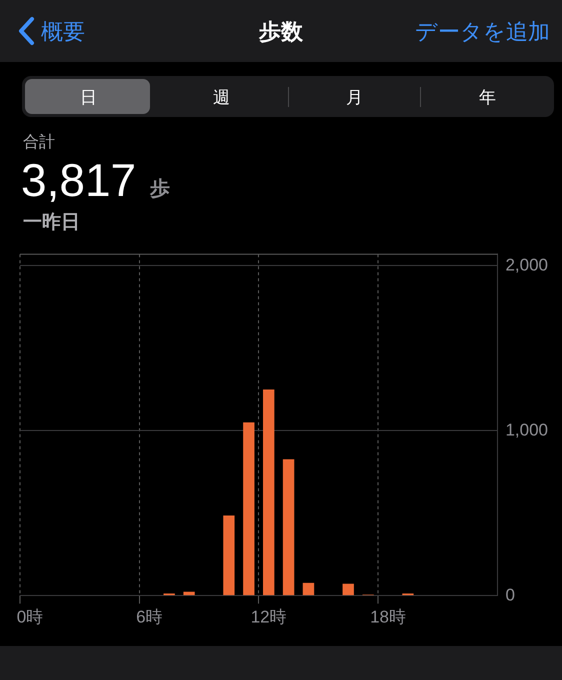  I want to click on y-tick-label: 1,000, so click(526, 430).